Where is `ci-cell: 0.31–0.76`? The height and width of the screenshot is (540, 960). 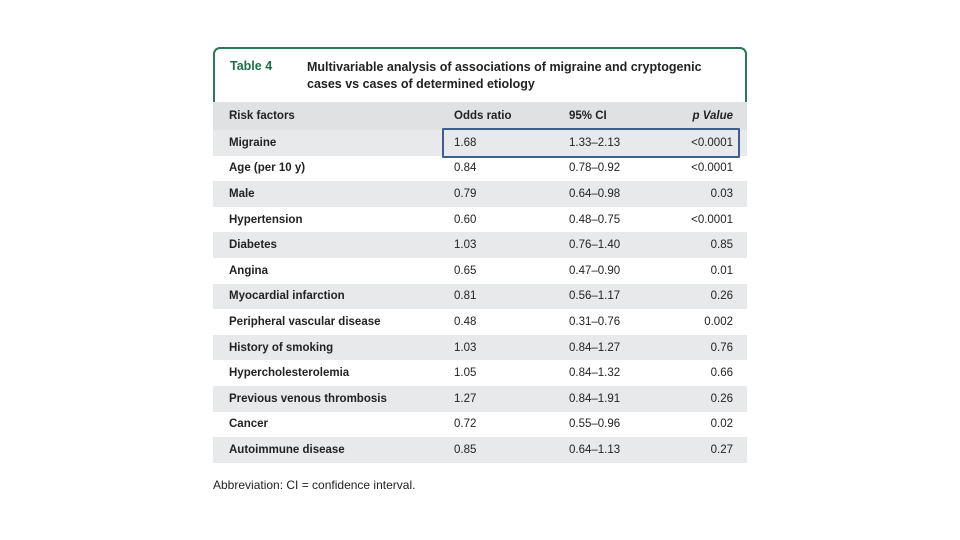 ci-cell: 0.31–0.76 is located at coordinates (595, 321).